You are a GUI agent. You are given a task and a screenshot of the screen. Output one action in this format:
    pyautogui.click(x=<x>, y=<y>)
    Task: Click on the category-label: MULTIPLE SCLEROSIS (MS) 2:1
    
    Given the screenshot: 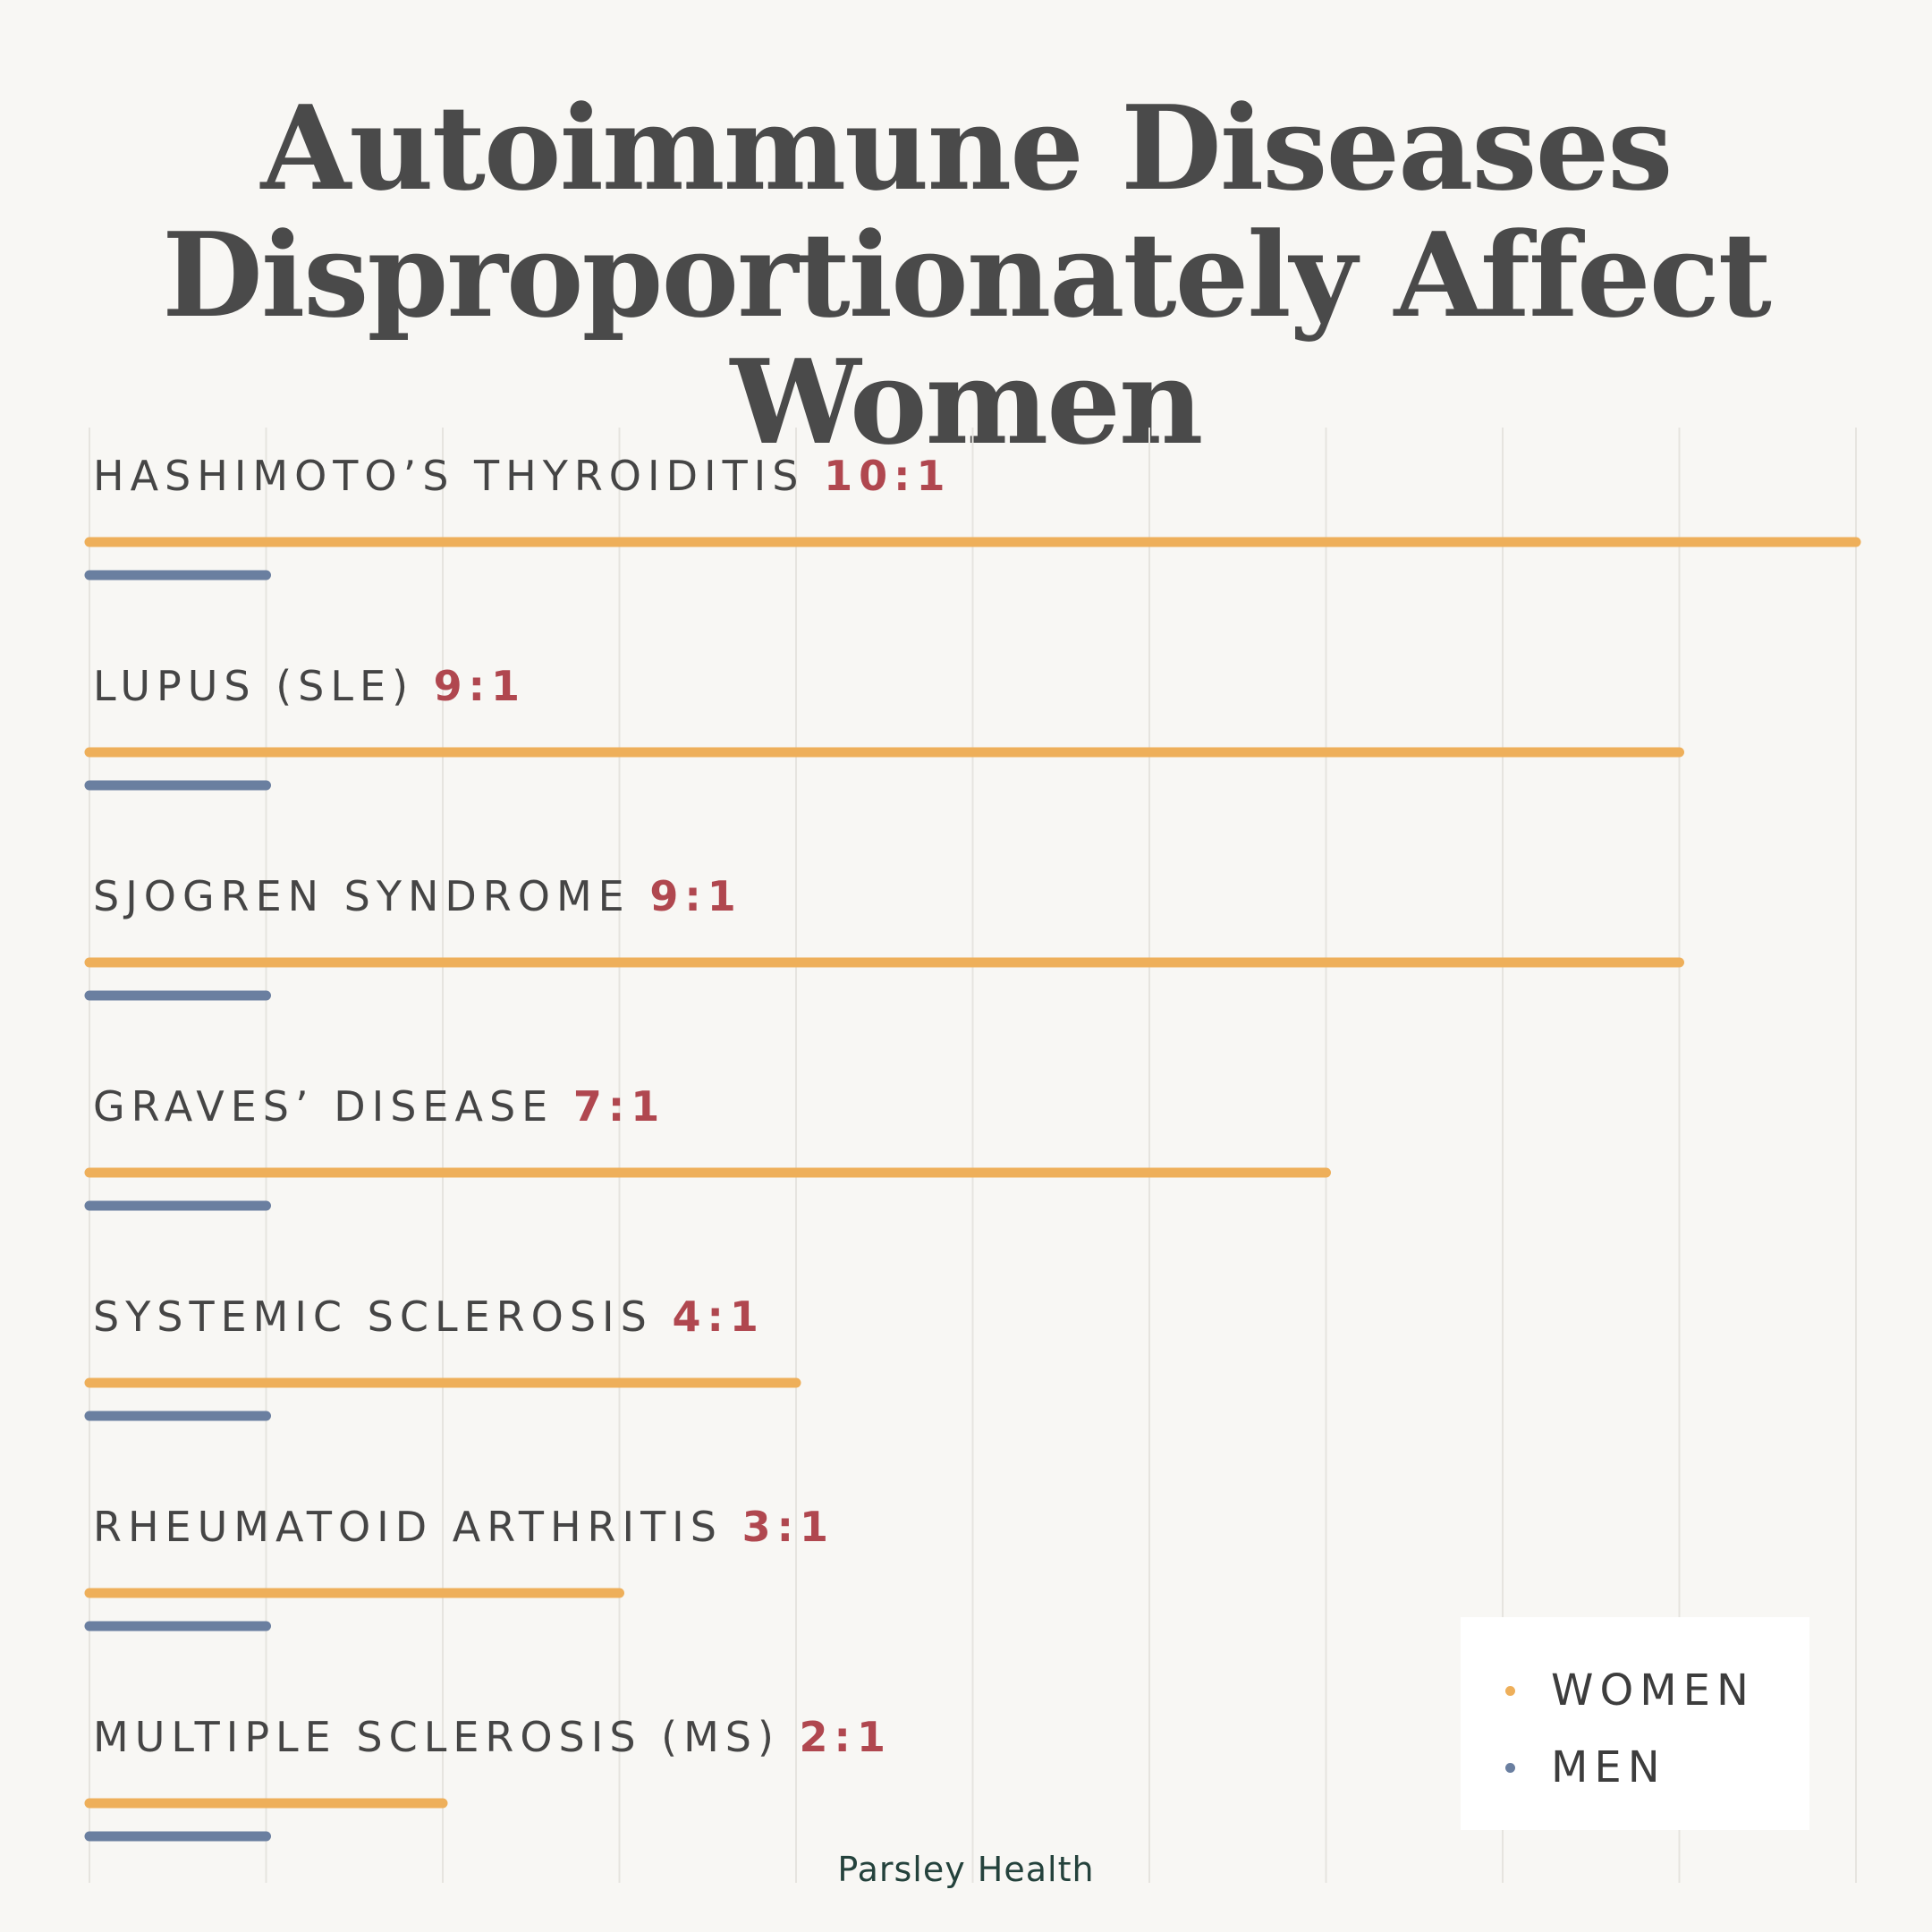 What is the action you would take?
    pyautogui.click(x=492, y=1737)
    